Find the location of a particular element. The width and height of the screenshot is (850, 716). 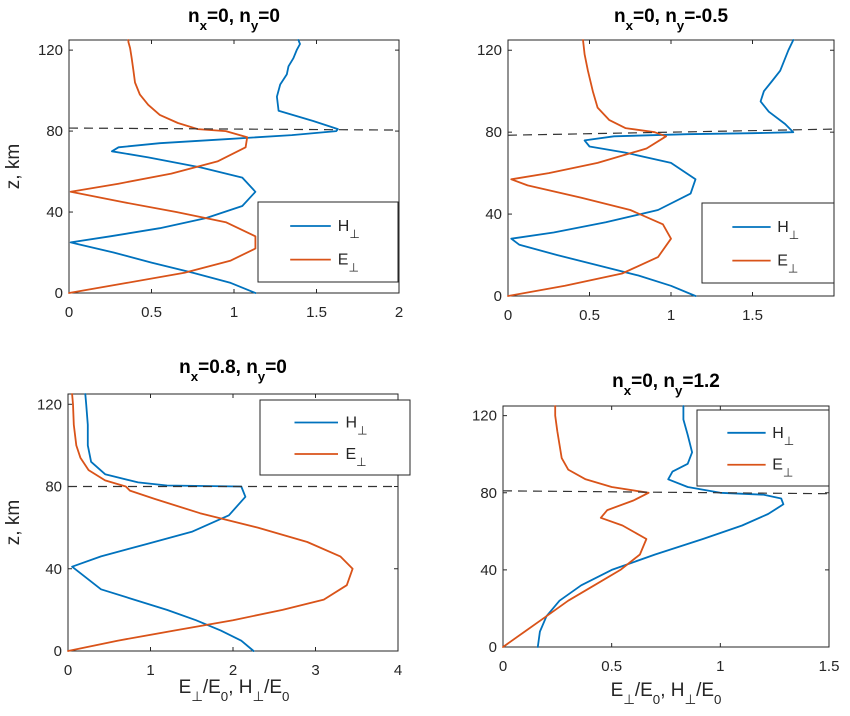

panel-title: nx=0, ny=-0.5 is located at coordinates (671, 19).